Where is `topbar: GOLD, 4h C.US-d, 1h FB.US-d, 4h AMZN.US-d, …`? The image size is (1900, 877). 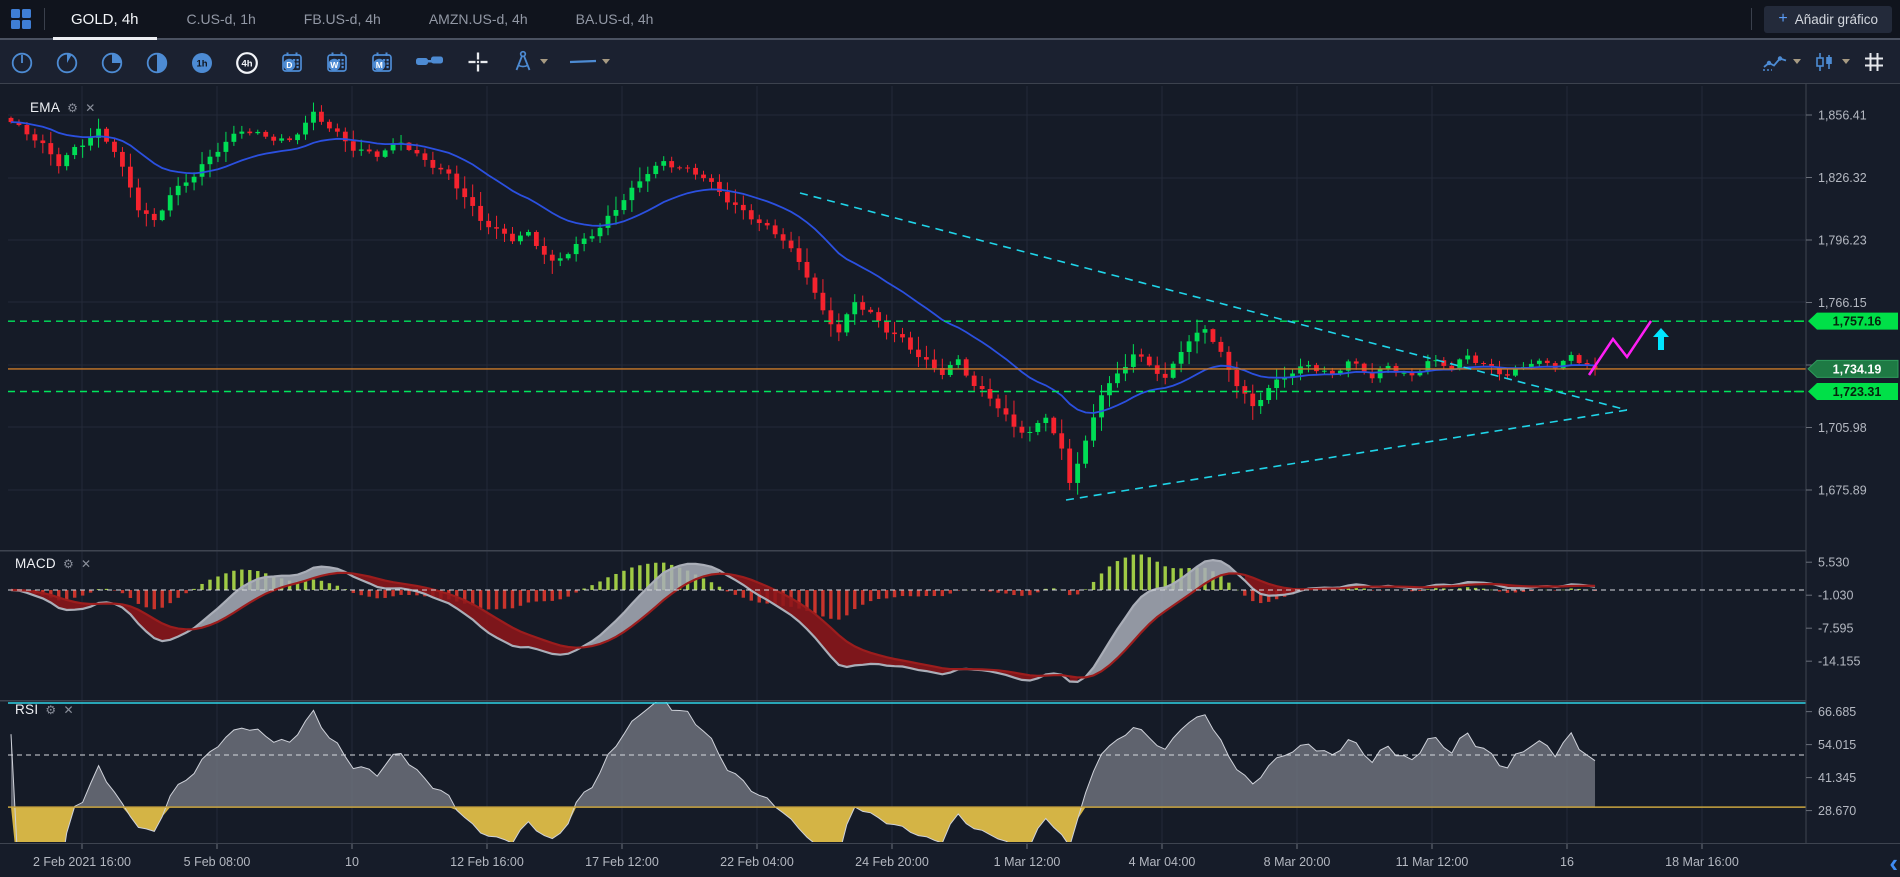
topbar: GOLD, 4h C.US-d, 1h FB.US-d, 4h AMZN.US-d, … is located at coordinates (950, 20).